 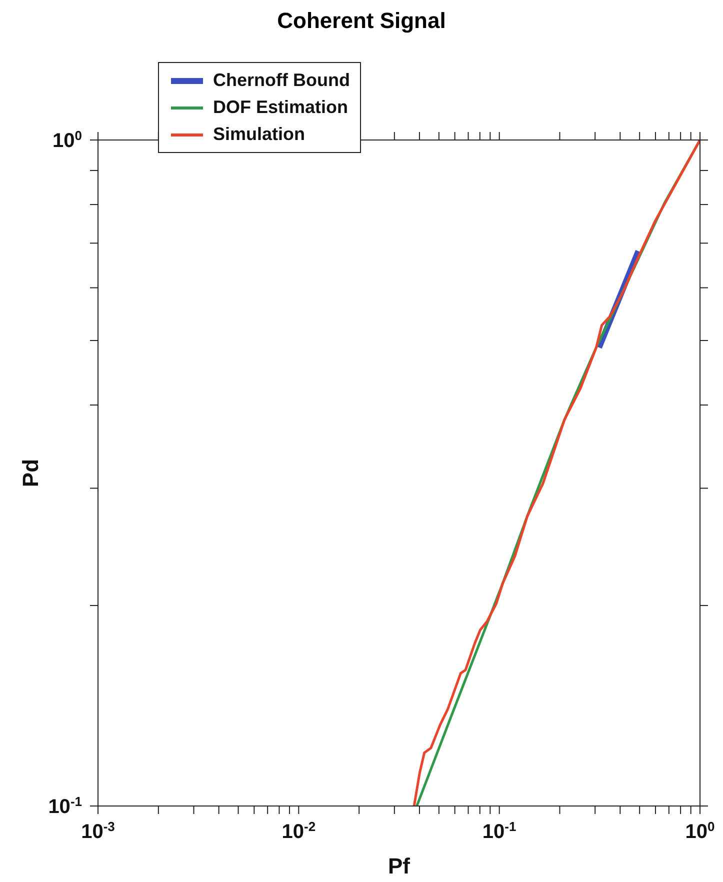 I want to click on x-tick-label: 10$^{-2}$, so click(x=299, y=830).